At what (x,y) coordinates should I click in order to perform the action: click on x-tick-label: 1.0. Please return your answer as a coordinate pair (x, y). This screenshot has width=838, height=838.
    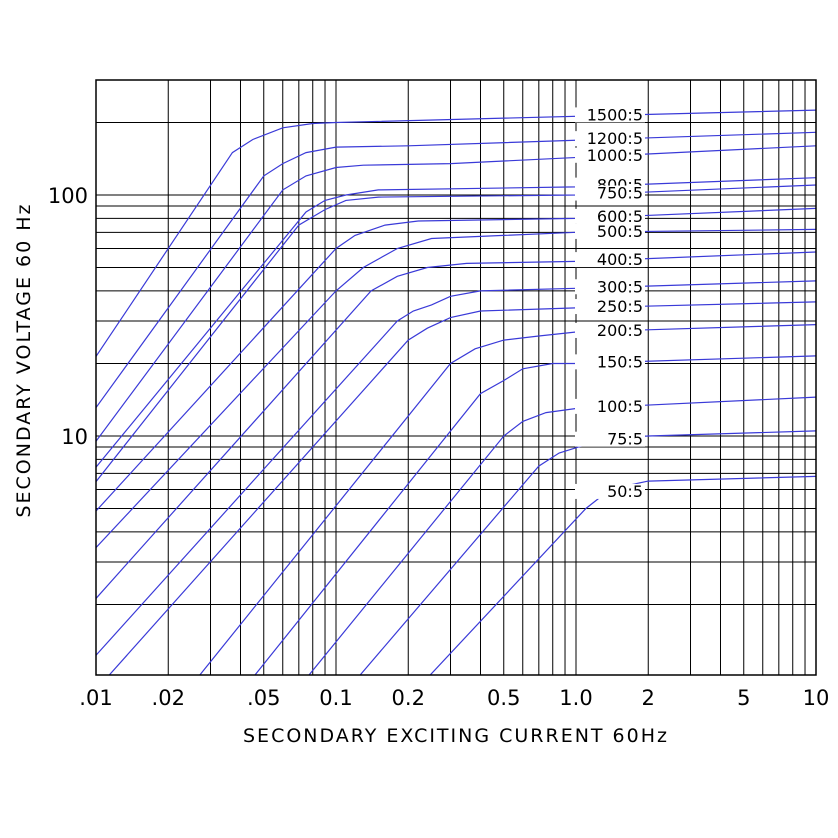
    Looking at the image, I should click on (575, 698).